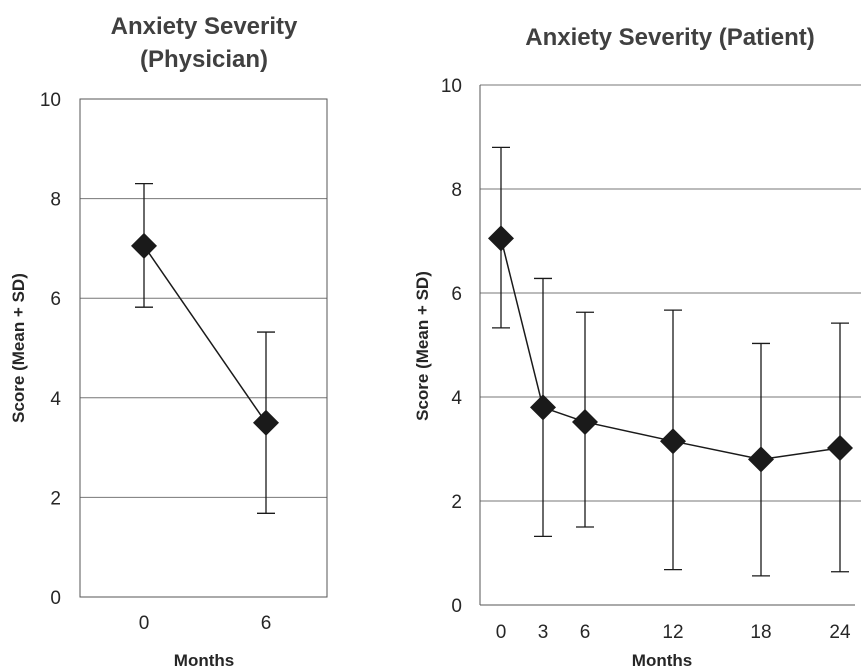 The image size is (861, 671). I want to click on x-tick-label: 24, so click(840, 632).